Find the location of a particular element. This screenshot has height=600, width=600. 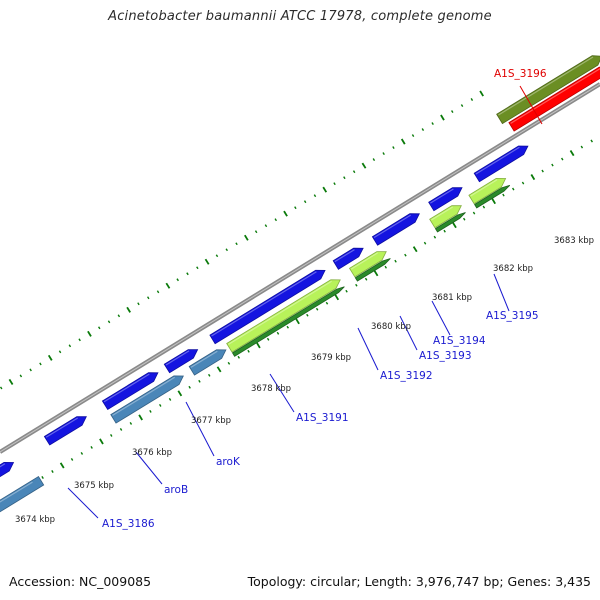

tick-label: 3675 kbp is located at coordinates (94, 486).